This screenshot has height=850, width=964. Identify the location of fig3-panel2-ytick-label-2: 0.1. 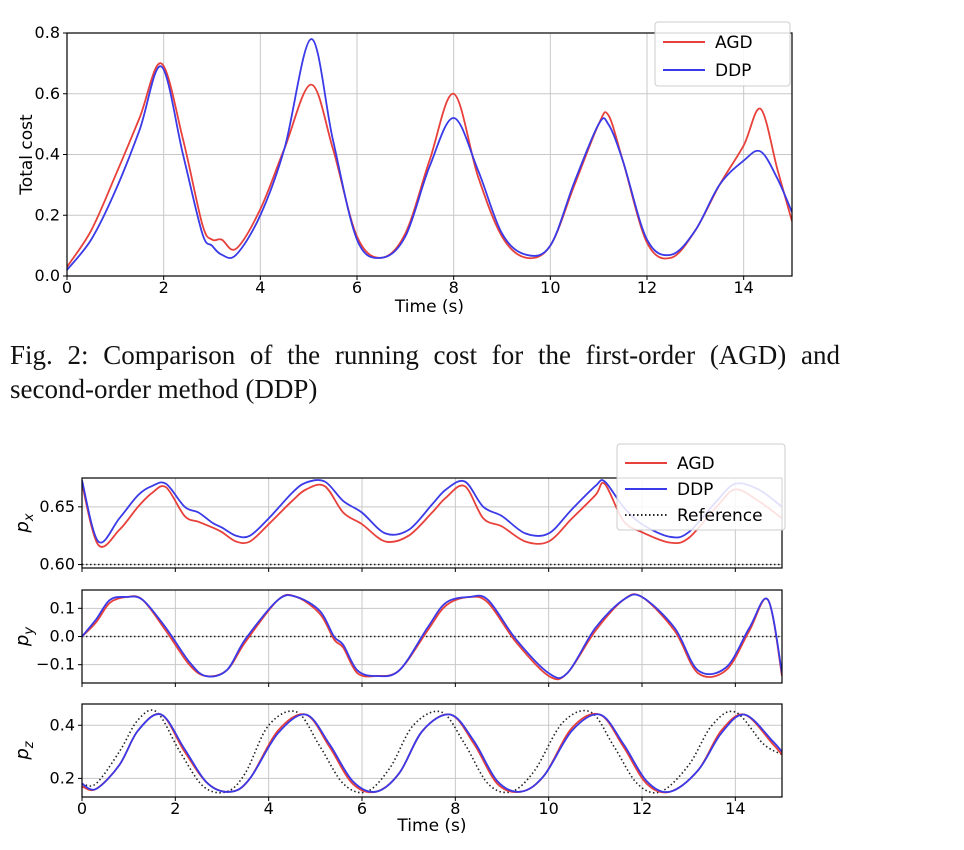
(62, 607).